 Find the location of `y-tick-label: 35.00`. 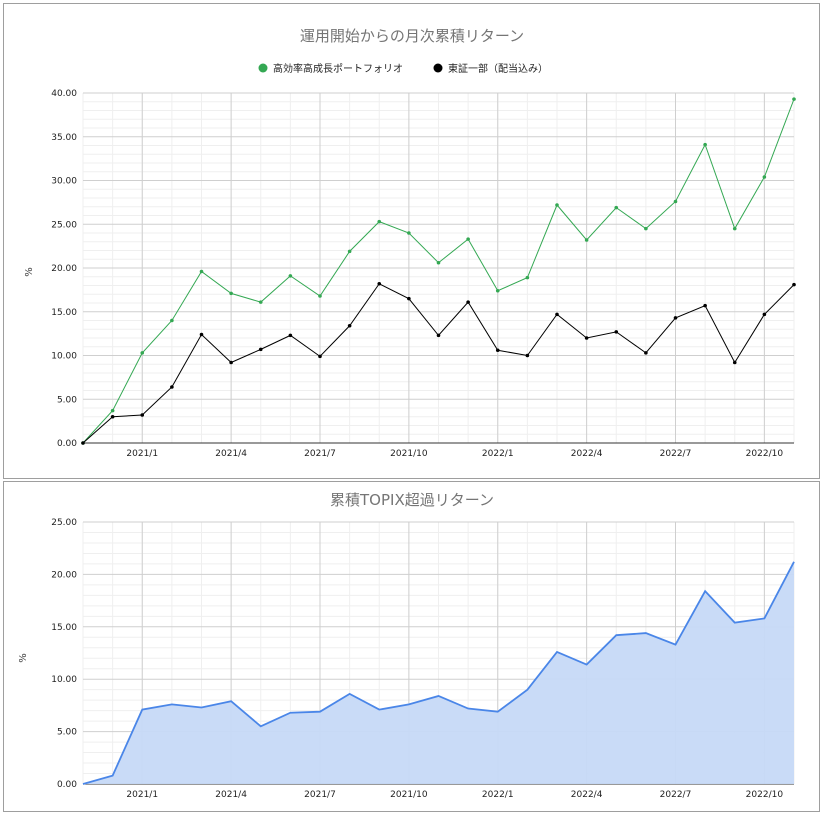

y-tick-label: 35.00 is located at coordinates (64, 138).